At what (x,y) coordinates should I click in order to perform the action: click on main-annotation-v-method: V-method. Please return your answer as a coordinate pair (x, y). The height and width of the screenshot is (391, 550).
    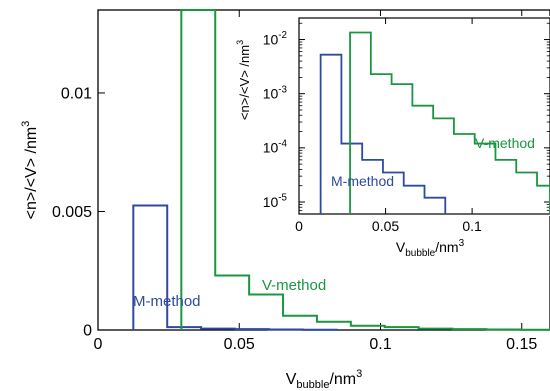
    Looking at the image, I should click on (294, 285).